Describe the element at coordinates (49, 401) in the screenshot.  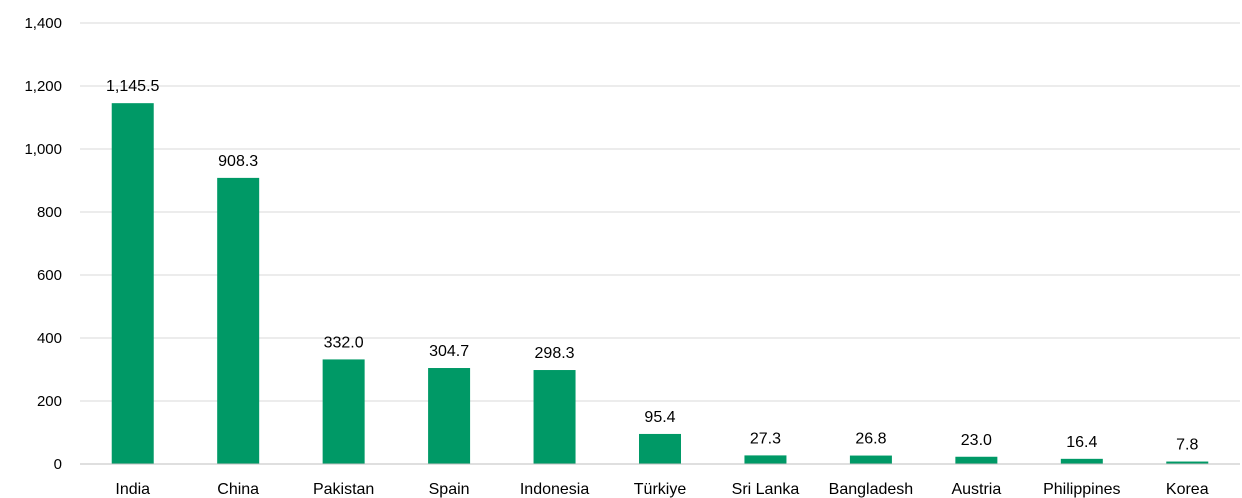
I see `y-tick-label: 200` at that location.